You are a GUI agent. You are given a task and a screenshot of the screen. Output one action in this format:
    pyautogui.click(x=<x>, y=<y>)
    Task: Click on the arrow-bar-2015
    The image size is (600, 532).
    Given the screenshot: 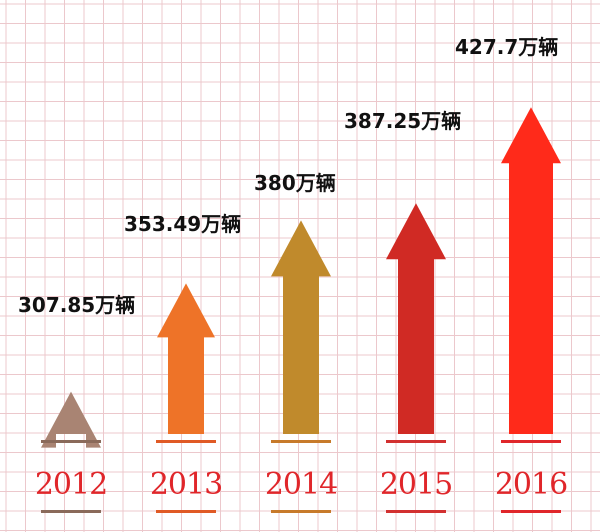 What is the action you would take?
    pyautogui.click(x=416, y=318)
    